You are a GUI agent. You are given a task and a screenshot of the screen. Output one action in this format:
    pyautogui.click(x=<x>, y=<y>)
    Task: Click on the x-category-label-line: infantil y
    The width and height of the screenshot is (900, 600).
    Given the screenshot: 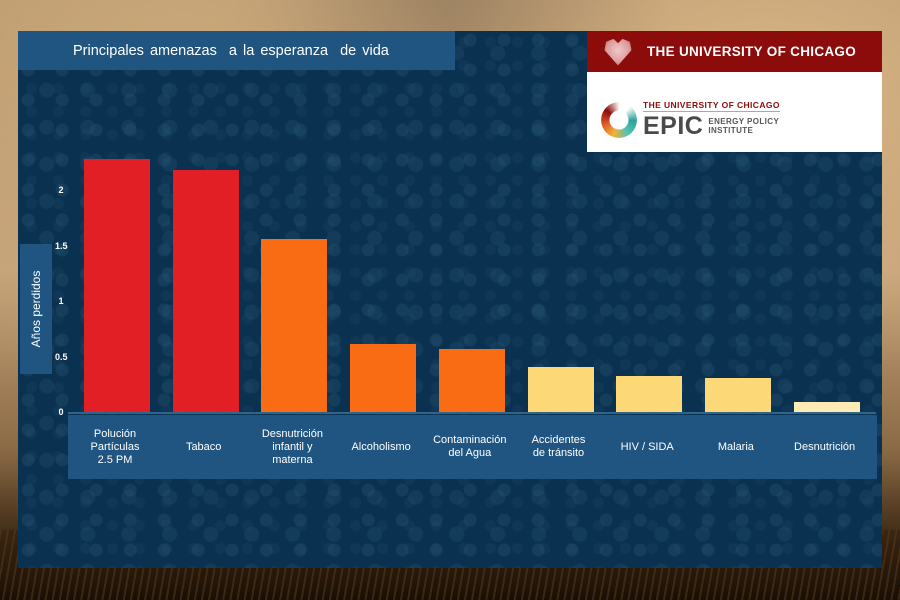 What is the action you would take?
    pyautogui.click(x=292, y=446)
    